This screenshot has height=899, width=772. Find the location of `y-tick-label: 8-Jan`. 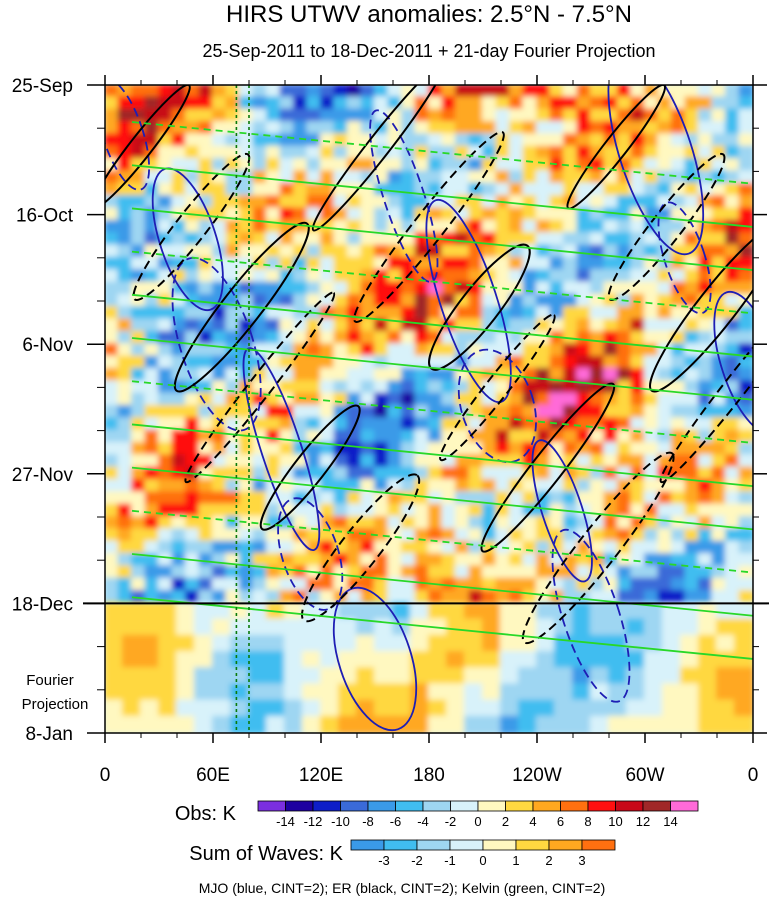

y-tick-label: 8-Jan is located at coordinates (49, 734).